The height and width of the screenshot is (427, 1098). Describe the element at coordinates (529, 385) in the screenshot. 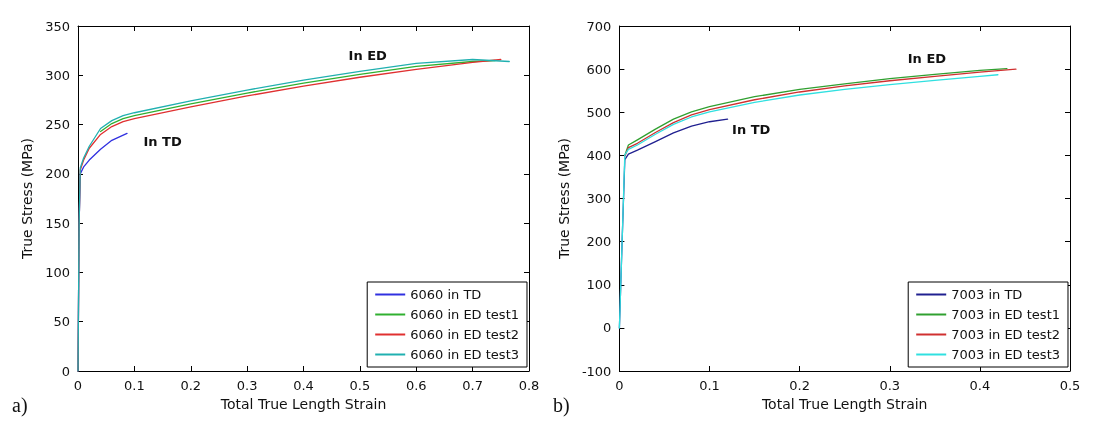

I see `x-tick-label: 0.8` at that location.